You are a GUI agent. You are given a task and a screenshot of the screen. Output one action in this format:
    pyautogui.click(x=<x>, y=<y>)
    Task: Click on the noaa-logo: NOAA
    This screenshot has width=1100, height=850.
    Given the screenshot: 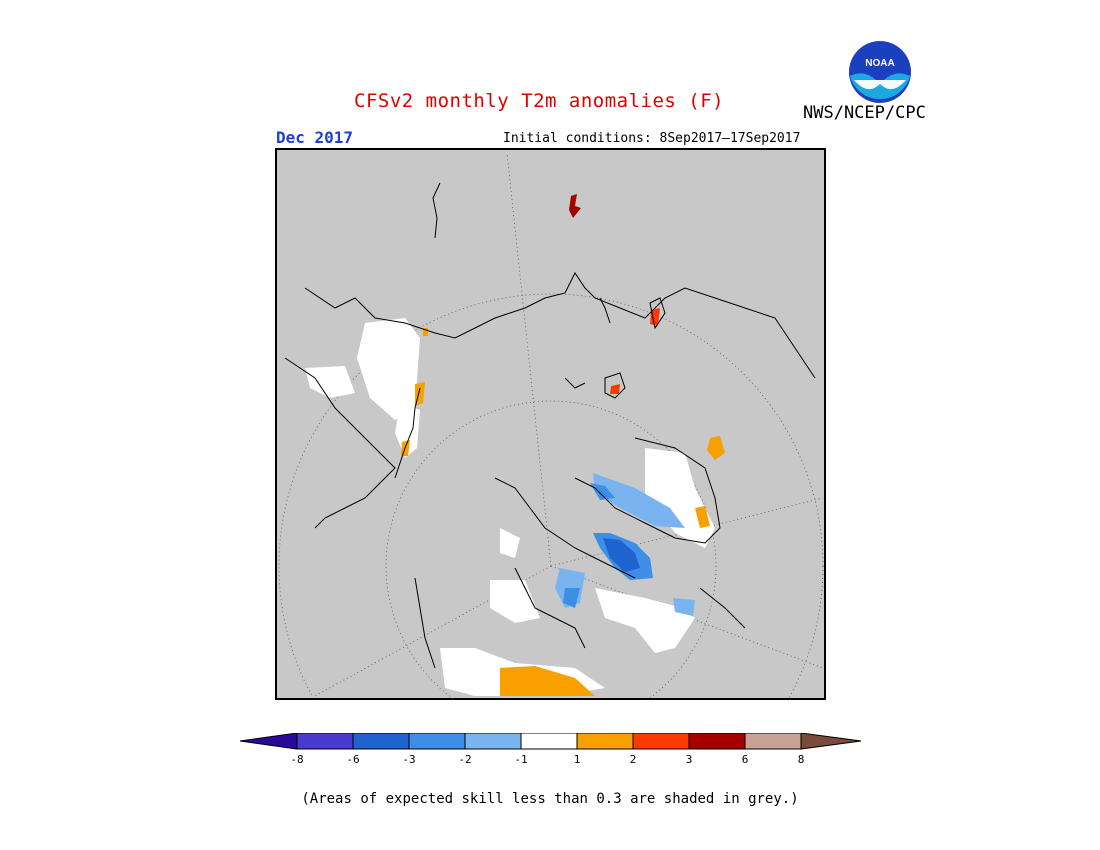 What is the action you would take?
    pyautogui.click(x=880, y=72)
    